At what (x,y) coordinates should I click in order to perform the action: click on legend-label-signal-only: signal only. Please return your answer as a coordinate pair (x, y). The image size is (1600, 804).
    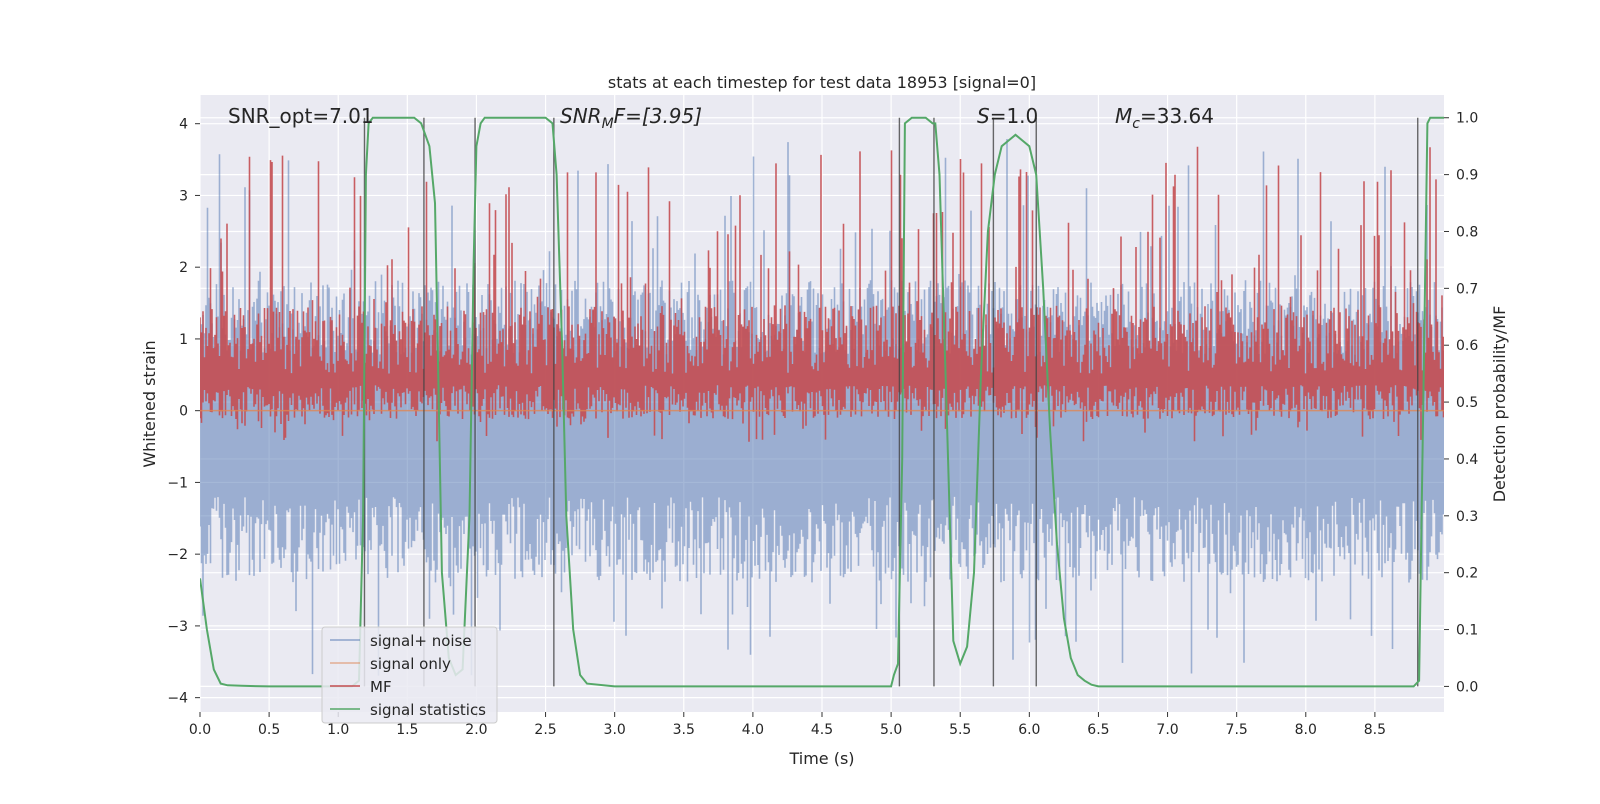
    Looking at the image, I should click on (410, 664).